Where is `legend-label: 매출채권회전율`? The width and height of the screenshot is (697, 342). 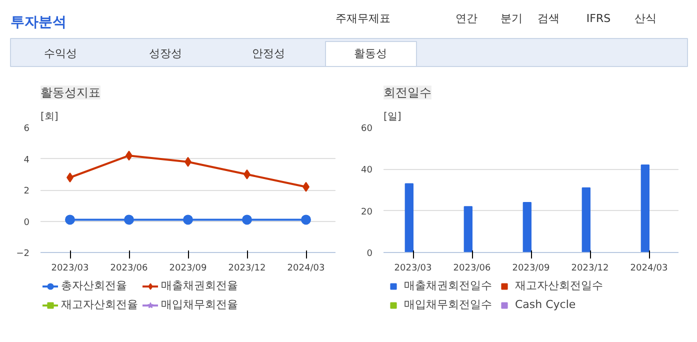
legend-label: 매출채권회전율 is located at coordinates (199, 285).